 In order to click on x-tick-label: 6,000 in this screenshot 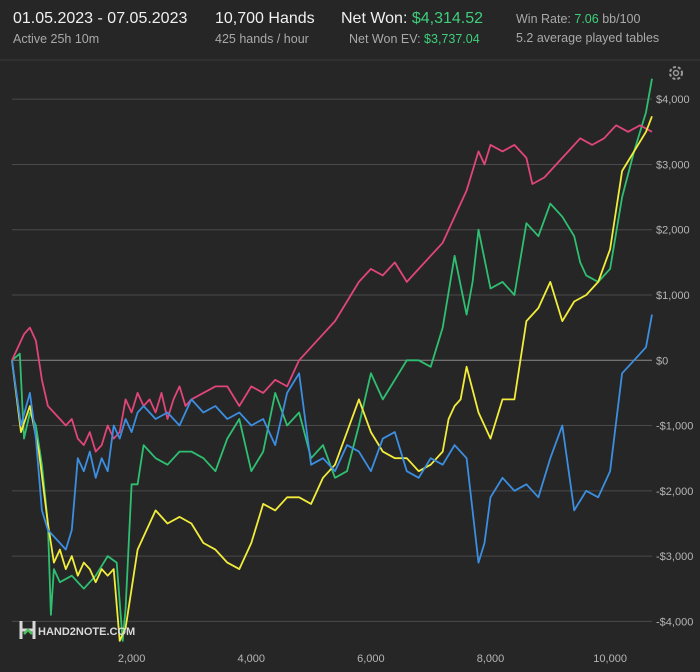, I will do `click(371, 659)`.